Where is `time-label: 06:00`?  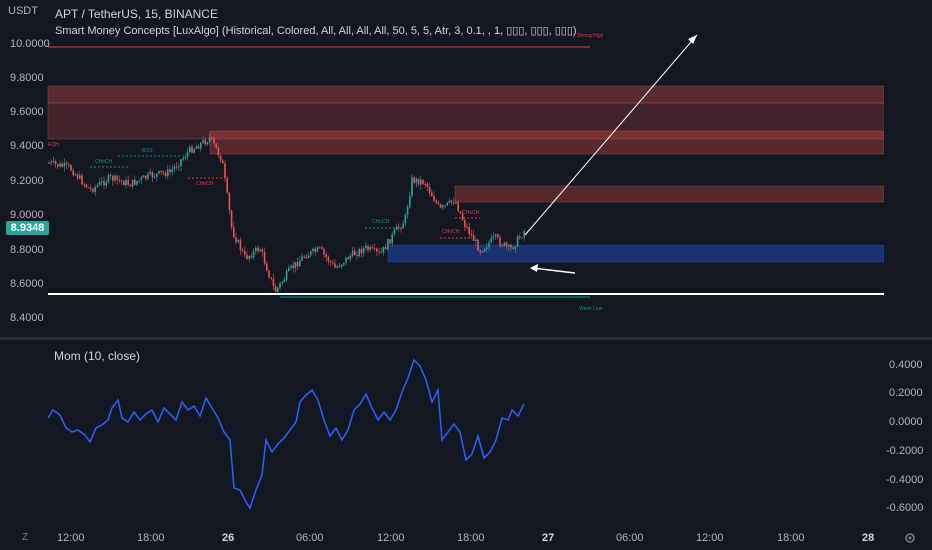 time-label: 06:00 is located at coordinates (630, 538).